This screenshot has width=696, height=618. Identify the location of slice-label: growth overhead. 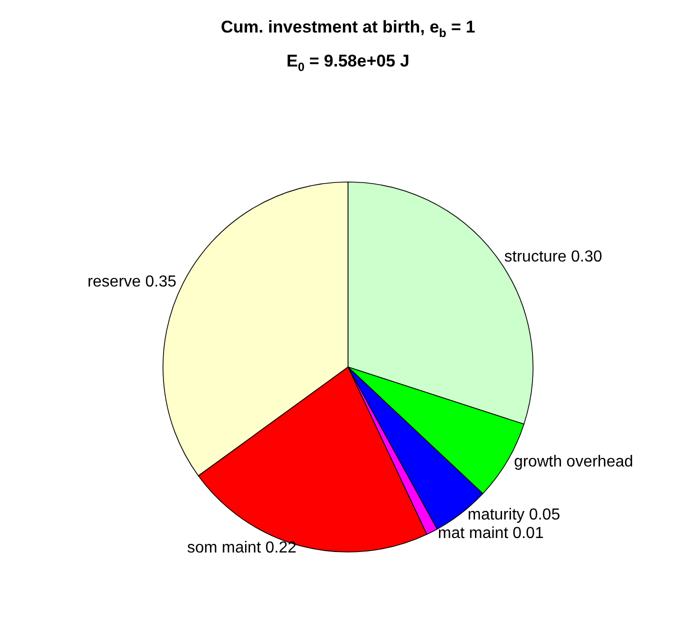
(574, 462).